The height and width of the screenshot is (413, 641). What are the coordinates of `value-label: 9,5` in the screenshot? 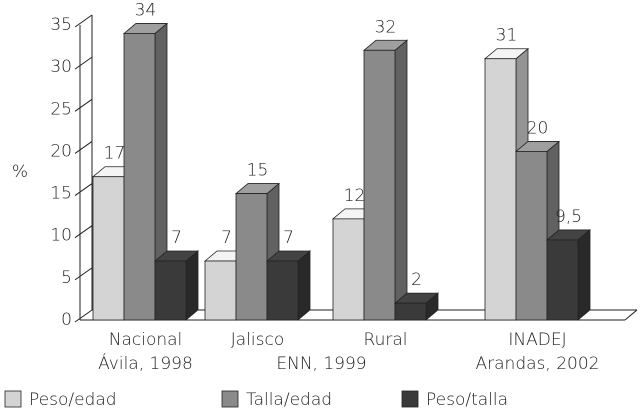 It's located at (568, 217).